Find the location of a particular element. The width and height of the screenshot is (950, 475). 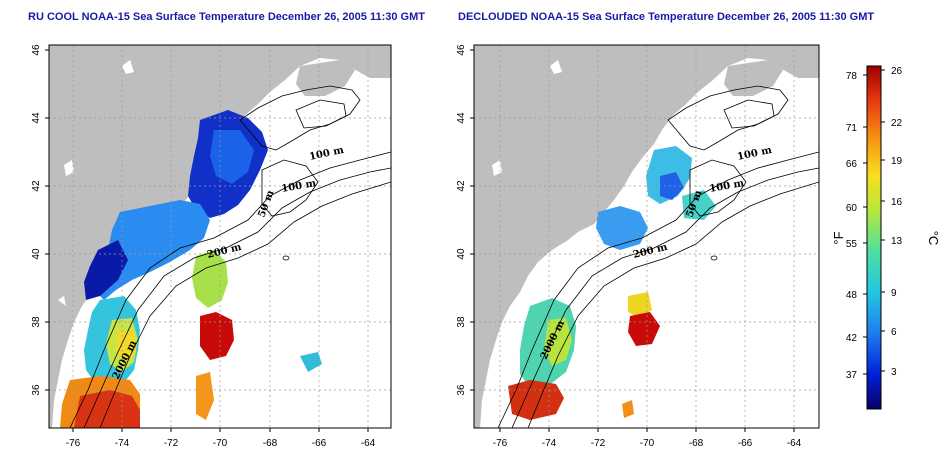

fahrenheit-tick: 55 is located at coordinates (852, 244).